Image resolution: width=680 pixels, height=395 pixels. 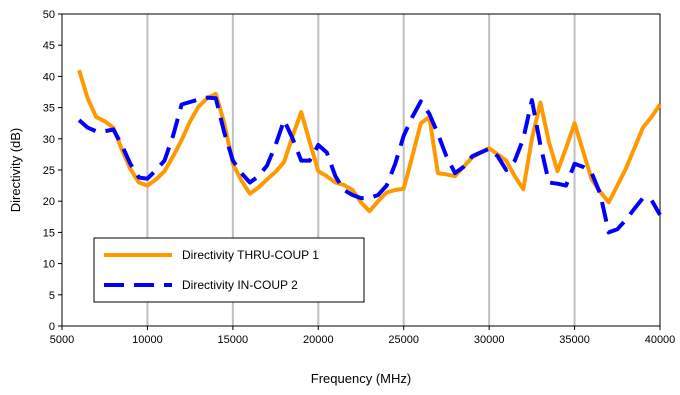 I want to click on y-tick-label: 5, so click(x=52, y=296).